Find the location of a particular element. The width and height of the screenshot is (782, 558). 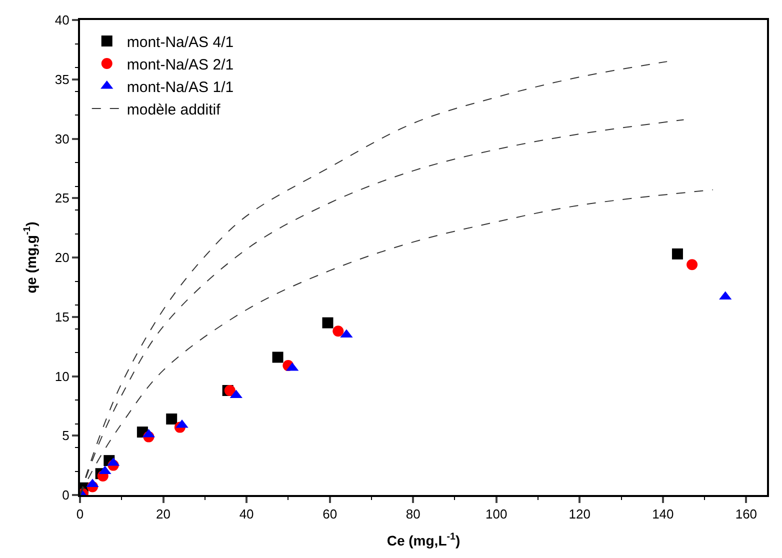

x-tick-label: 20 is located at coordinates (163, 514).